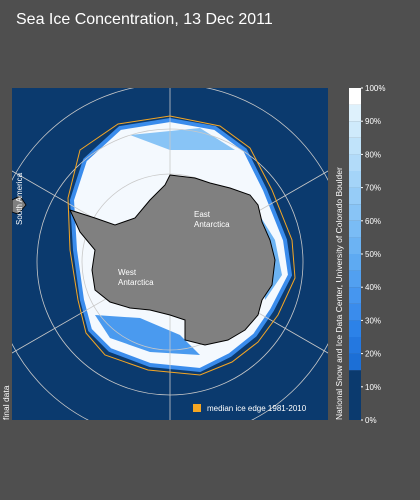 This screenshot has height=500, width=420. What do you see at coordinates (373, 354) in the screenshot?
I see `colorbar-tick-label: 20%` at bounding box center [373, 354].